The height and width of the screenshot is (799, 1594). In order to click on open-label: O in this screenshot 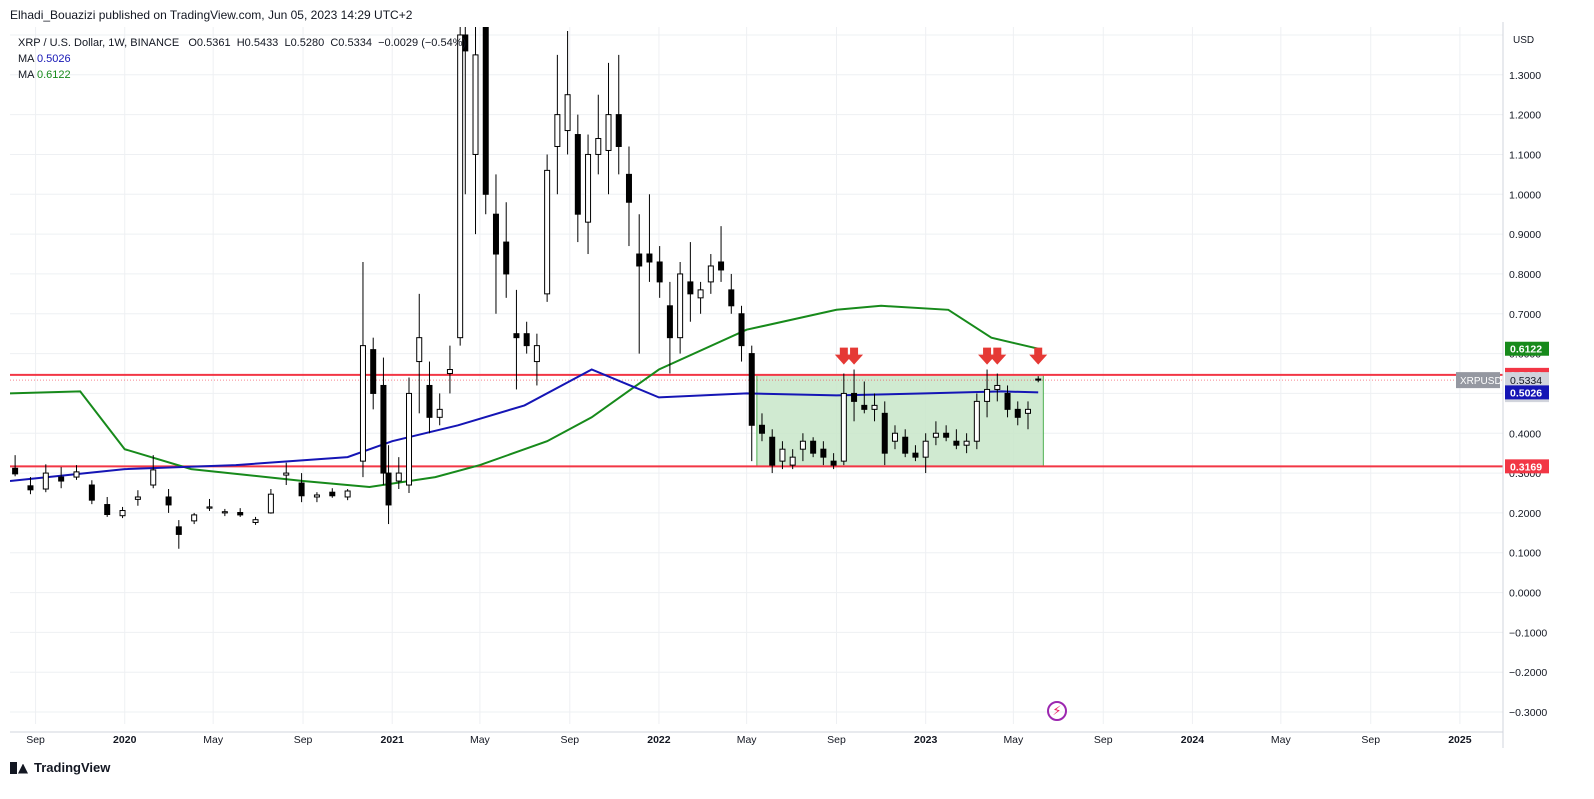, I will do `click(192, 43)`.